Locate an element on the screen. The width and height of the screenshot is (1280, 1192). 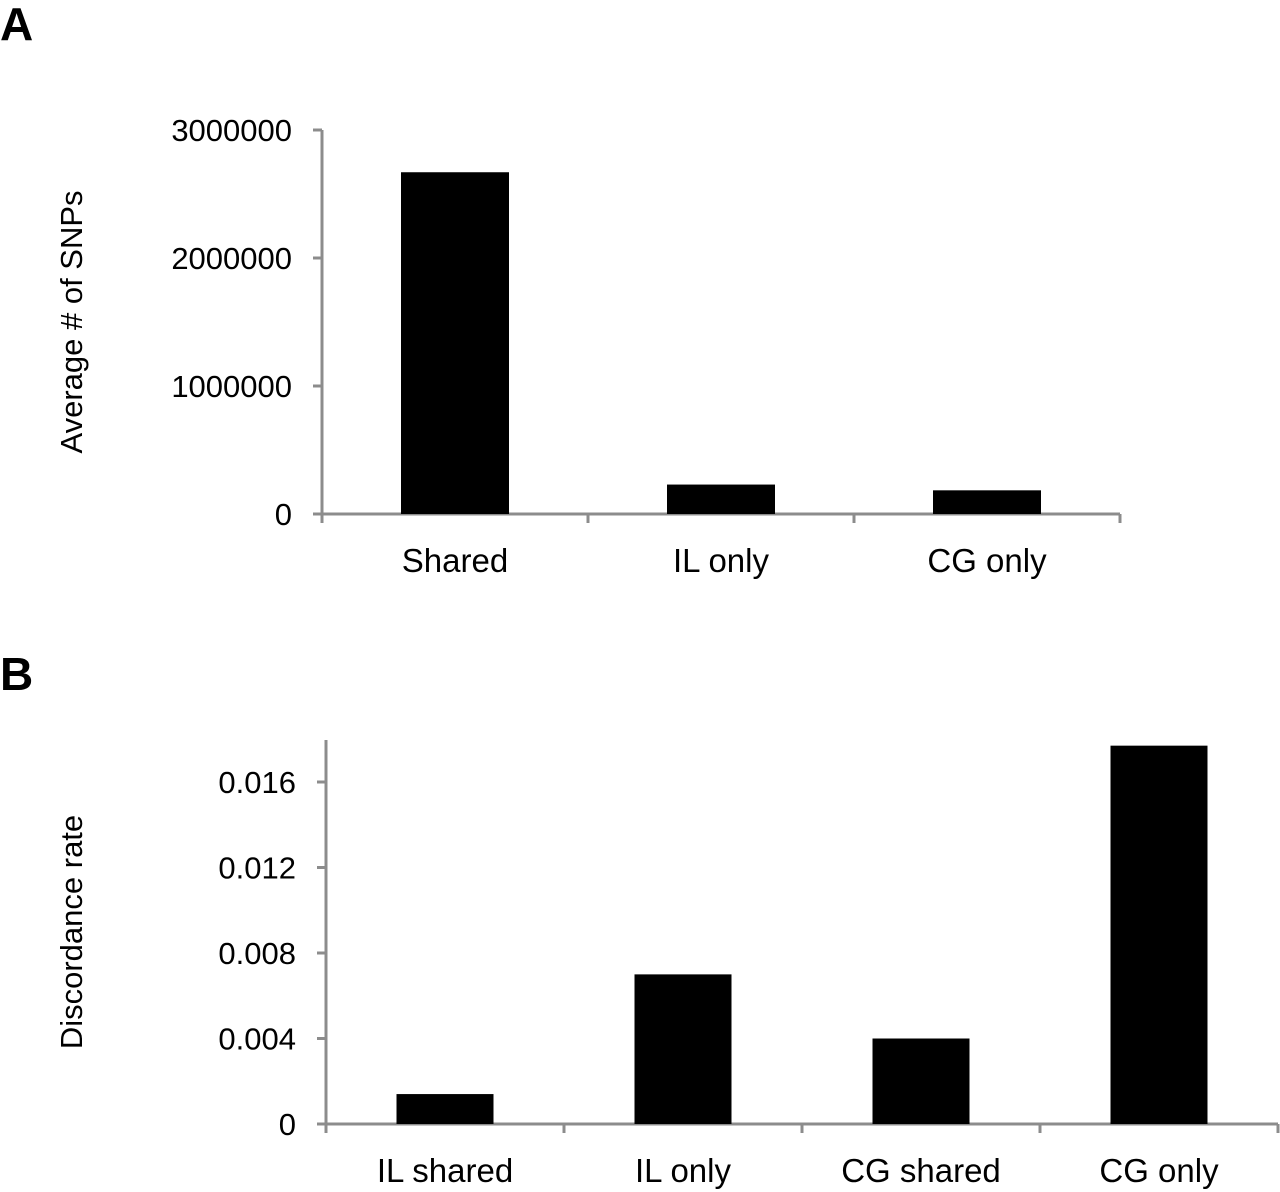
chart-a-y-tick-label: 2000000 is located at coordinates (231, 258).